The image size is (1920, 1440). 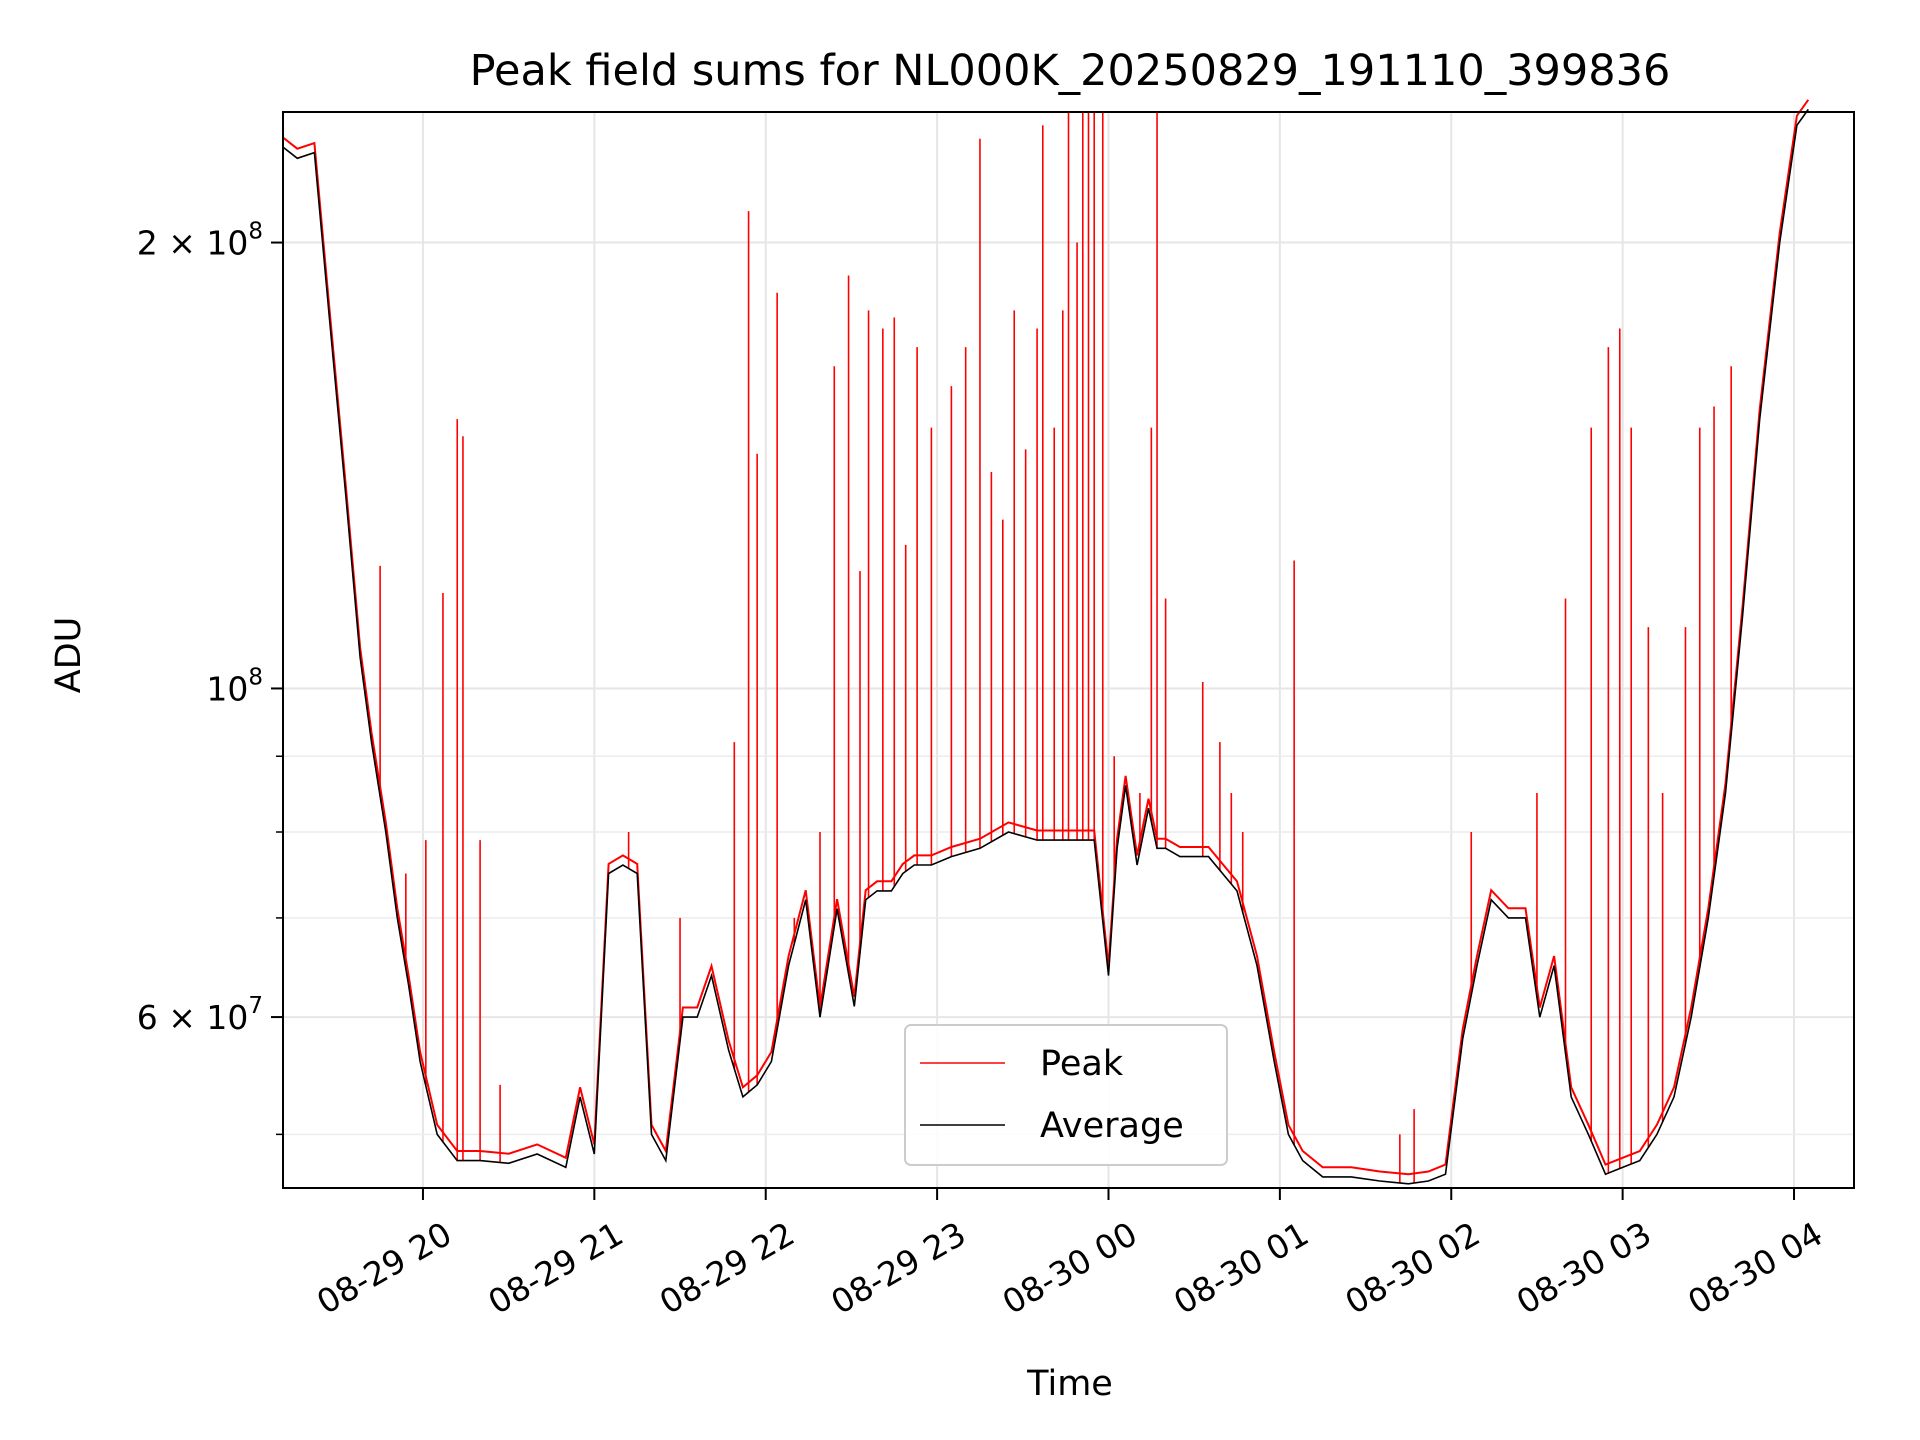 I want to click on x-tick-label: 08-30 03, so click(x=1584, y=1268).